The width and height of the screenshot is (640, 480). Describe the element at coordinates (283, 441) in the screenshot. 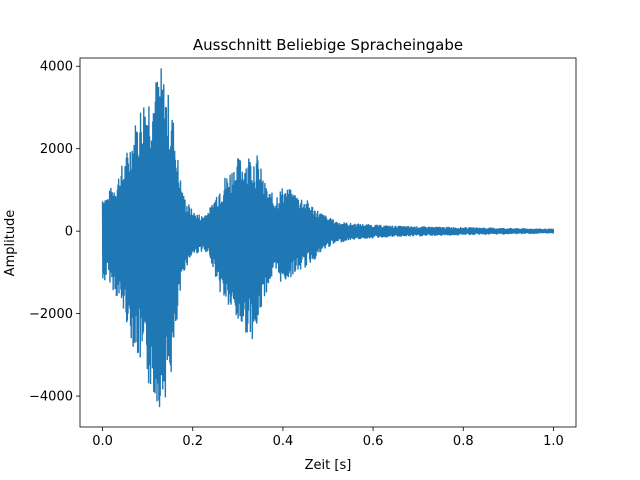

I see `x-tick-label: 0.4` at that location.